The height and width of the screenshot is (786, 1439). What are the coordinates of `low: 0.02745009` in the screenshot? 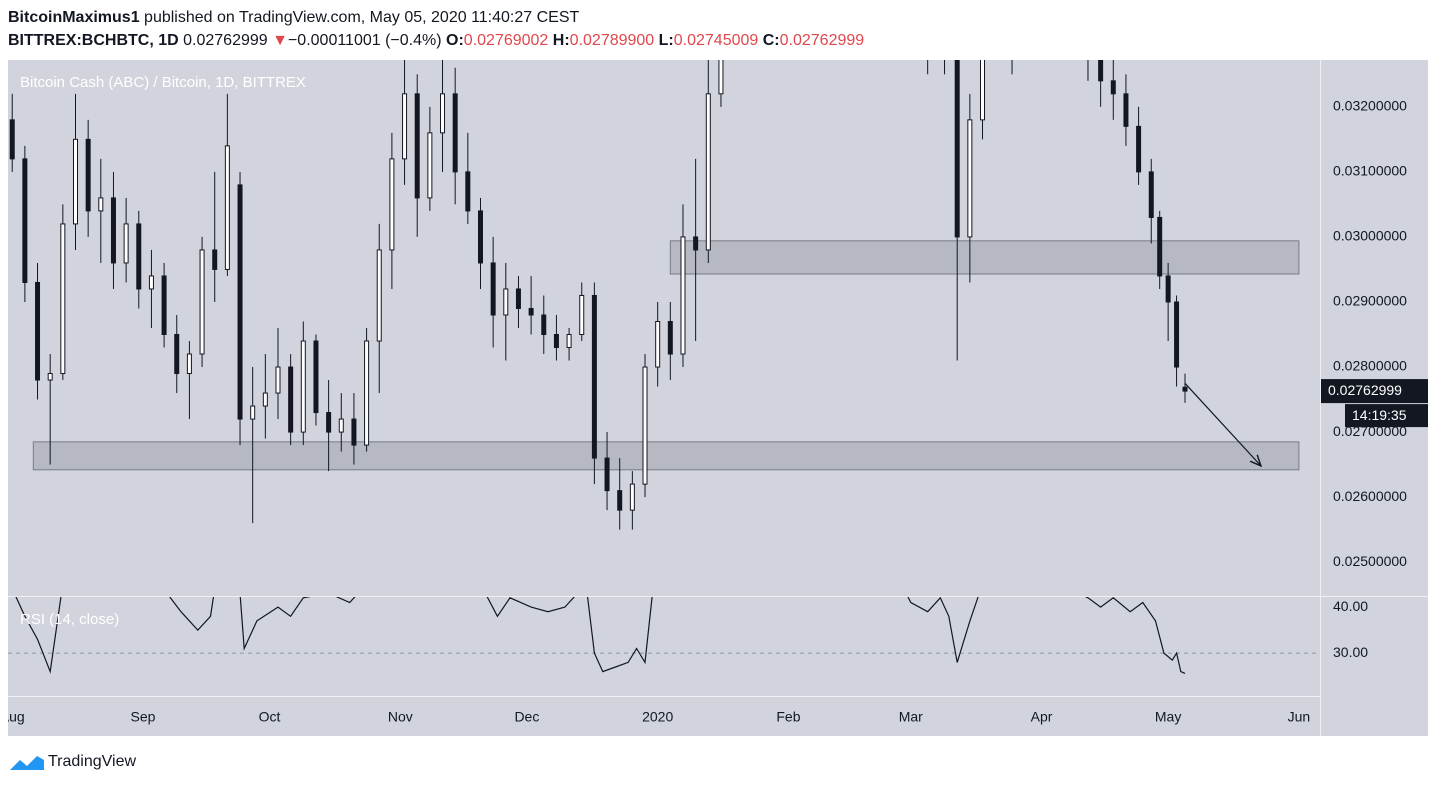 It's located at (716, 40).